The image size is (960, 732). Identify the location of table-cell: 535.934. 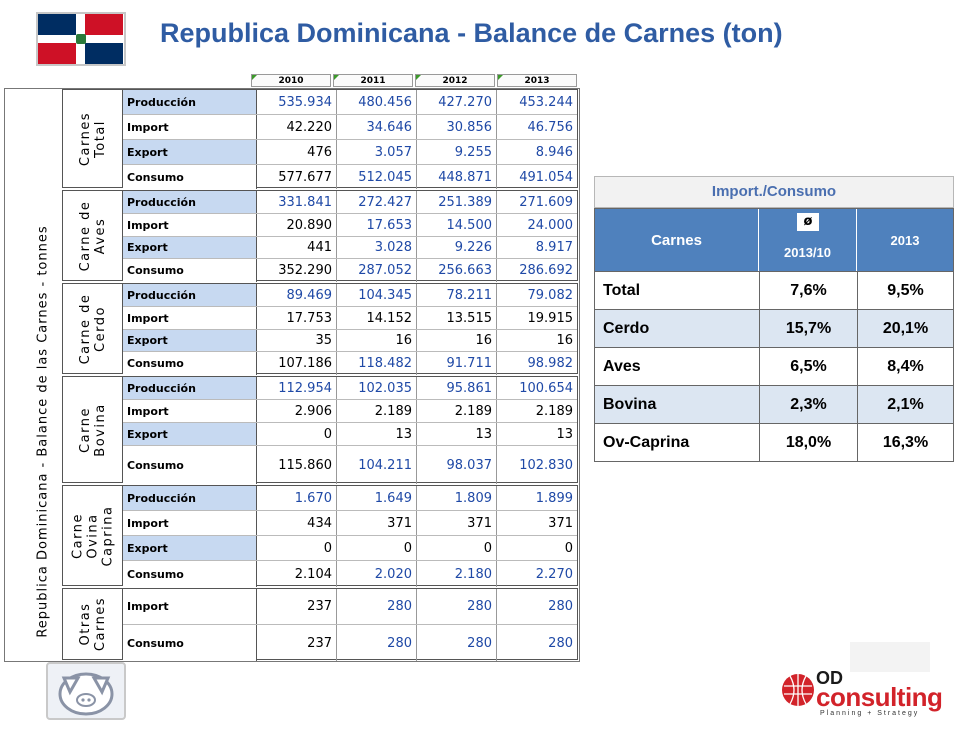
(297, 102).